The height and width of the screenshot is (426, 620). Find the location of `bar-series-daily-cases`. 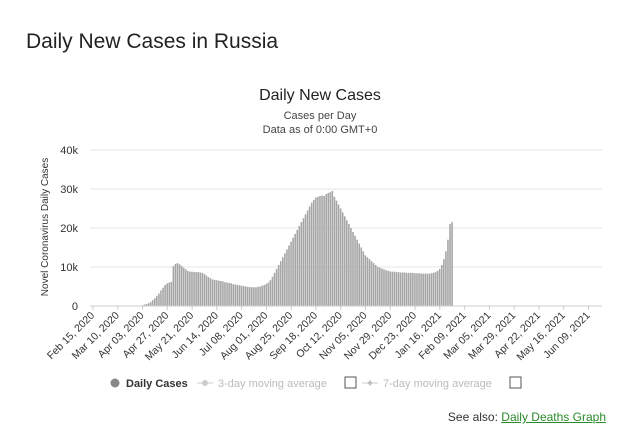

bar-series-daily-cases is located at coordinates (292, 248).